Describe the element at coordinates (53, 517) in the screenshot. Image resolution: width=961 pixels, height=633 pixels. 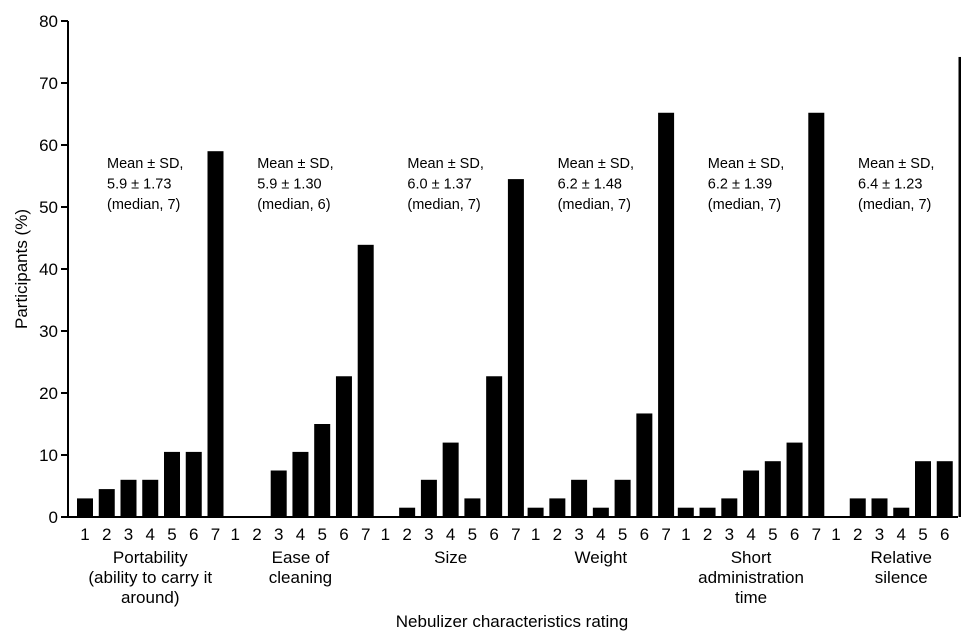
I see `y-tick-label: 0` at that location.